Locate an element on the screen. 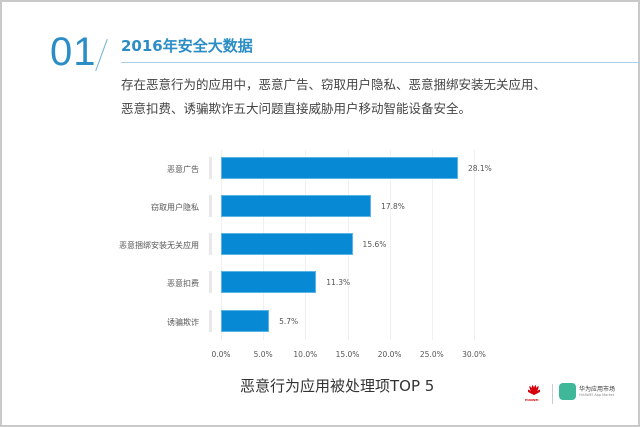 Image resolution: width=640 pixels, height=427 pixels. category-label: 诱骗欺诈 is located at coordinates (183, 322).